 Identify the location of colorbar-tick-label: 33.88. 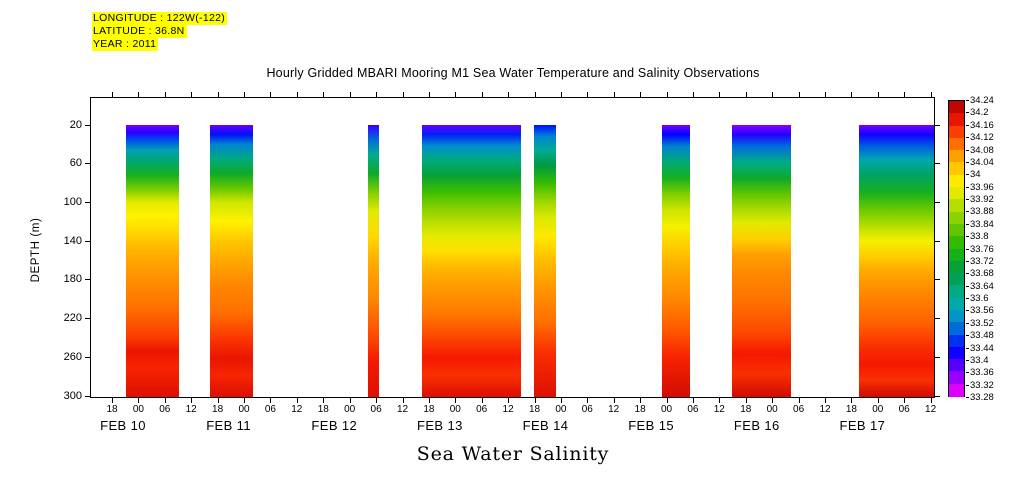
(982, 212).